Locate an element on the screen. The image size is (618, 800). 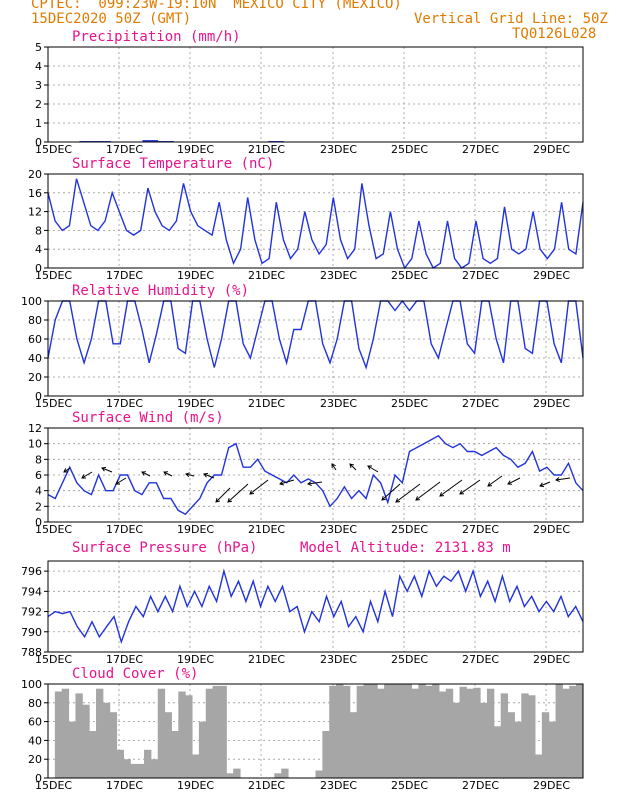
y-tick-label: 3 is located at coordinates (38, 85).